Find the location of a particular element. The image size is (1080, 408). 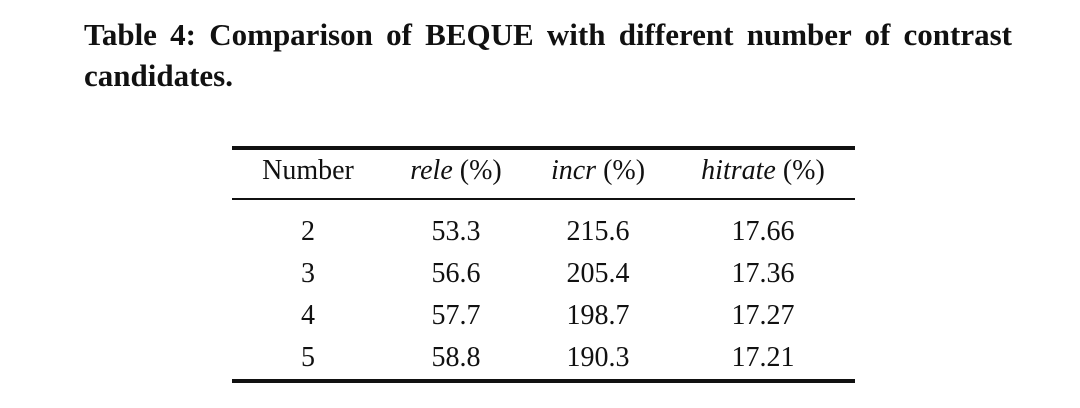

table-cell: 17.27 is located at coordinates (763, 315).